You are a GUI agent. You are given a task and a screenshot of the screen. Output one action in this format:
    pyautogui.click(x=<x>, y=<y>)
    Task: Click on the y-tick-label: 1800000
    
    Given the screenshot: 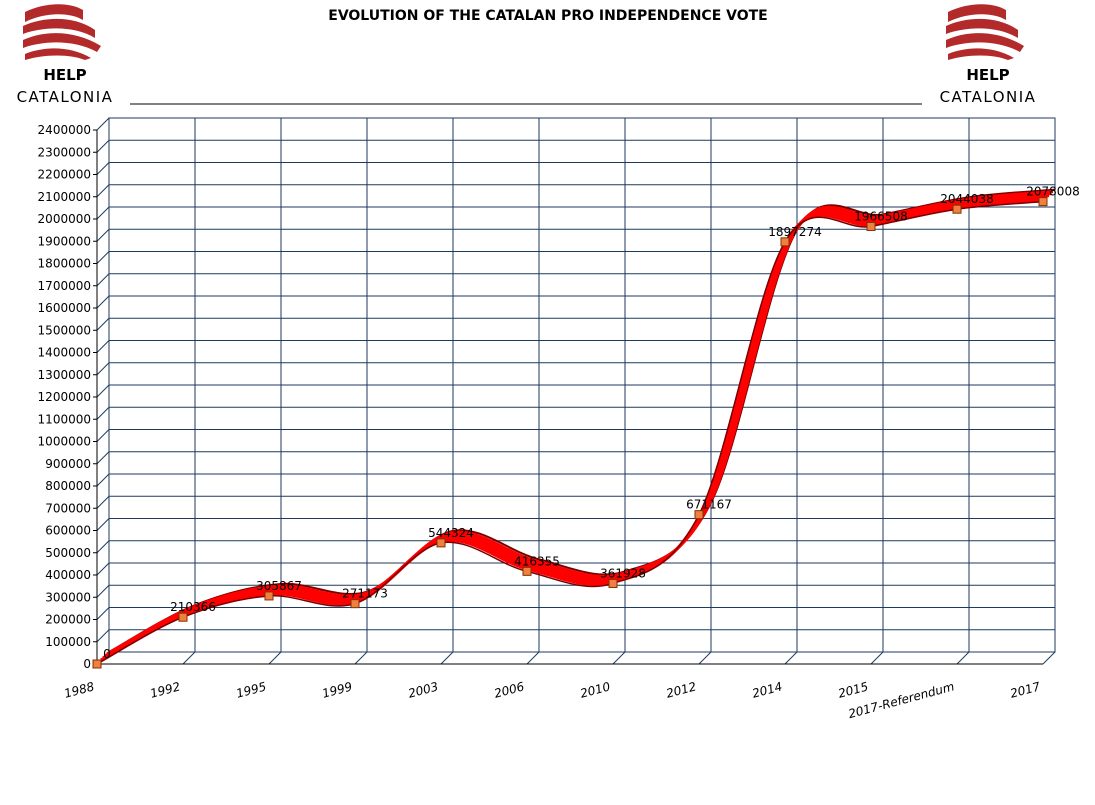 What is the action you would take?
    pyautogui.click(x=64, y=264)
    